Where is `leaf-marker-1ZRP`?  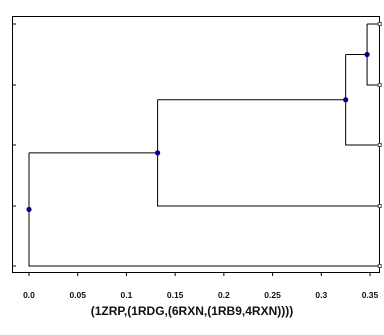 leaf-marker-1ZRP is located at coordinates (379, 266).